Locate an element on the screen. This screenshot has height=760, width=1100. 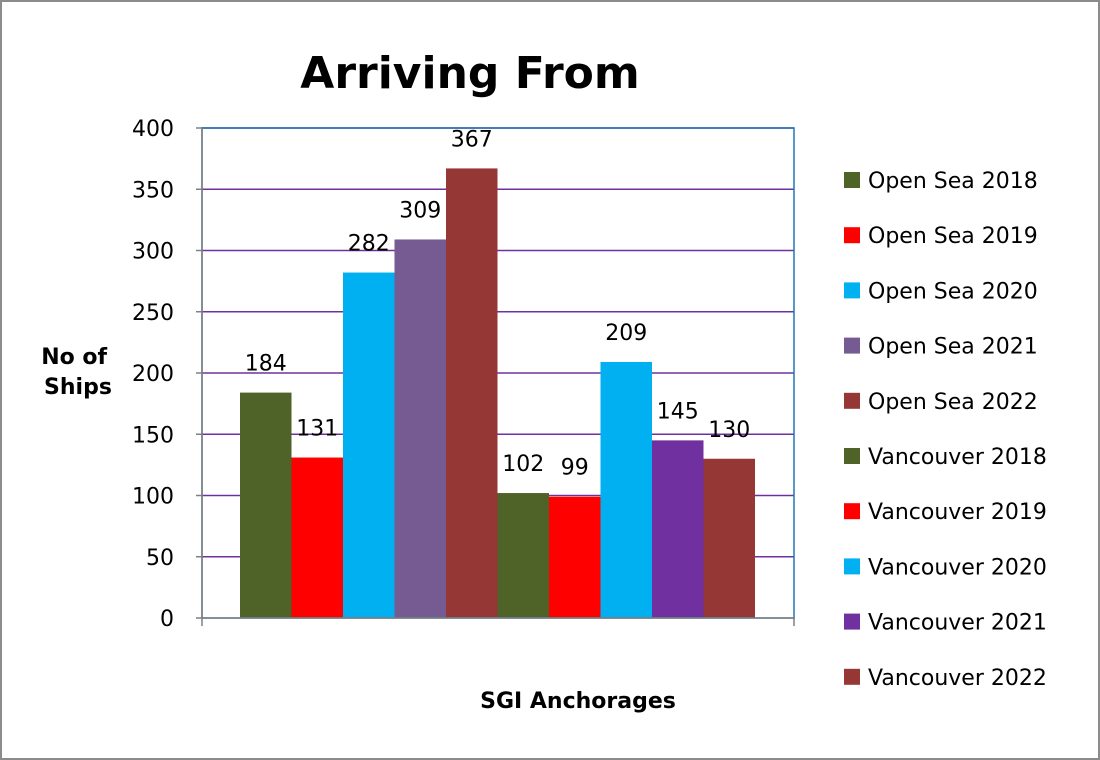
y-axis-label-line-2: Ships is located at coordinates (78, 387).